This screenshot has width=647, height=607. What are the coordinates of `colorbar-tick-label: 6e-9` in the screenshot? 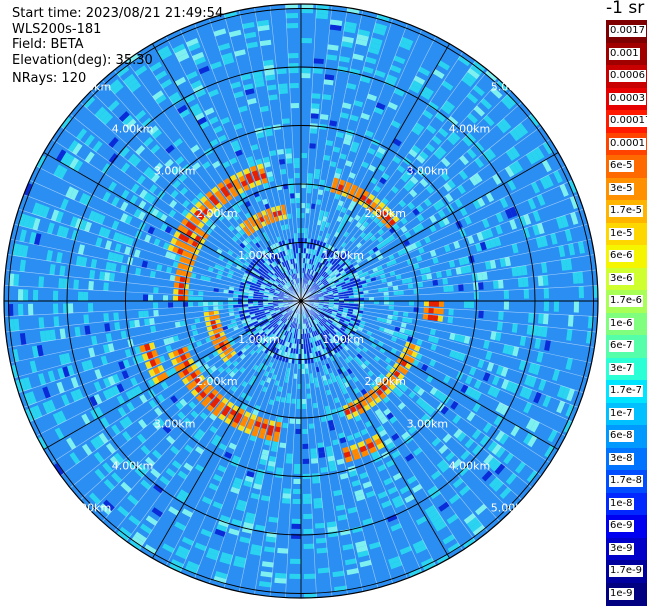 It's located at (621, 526).